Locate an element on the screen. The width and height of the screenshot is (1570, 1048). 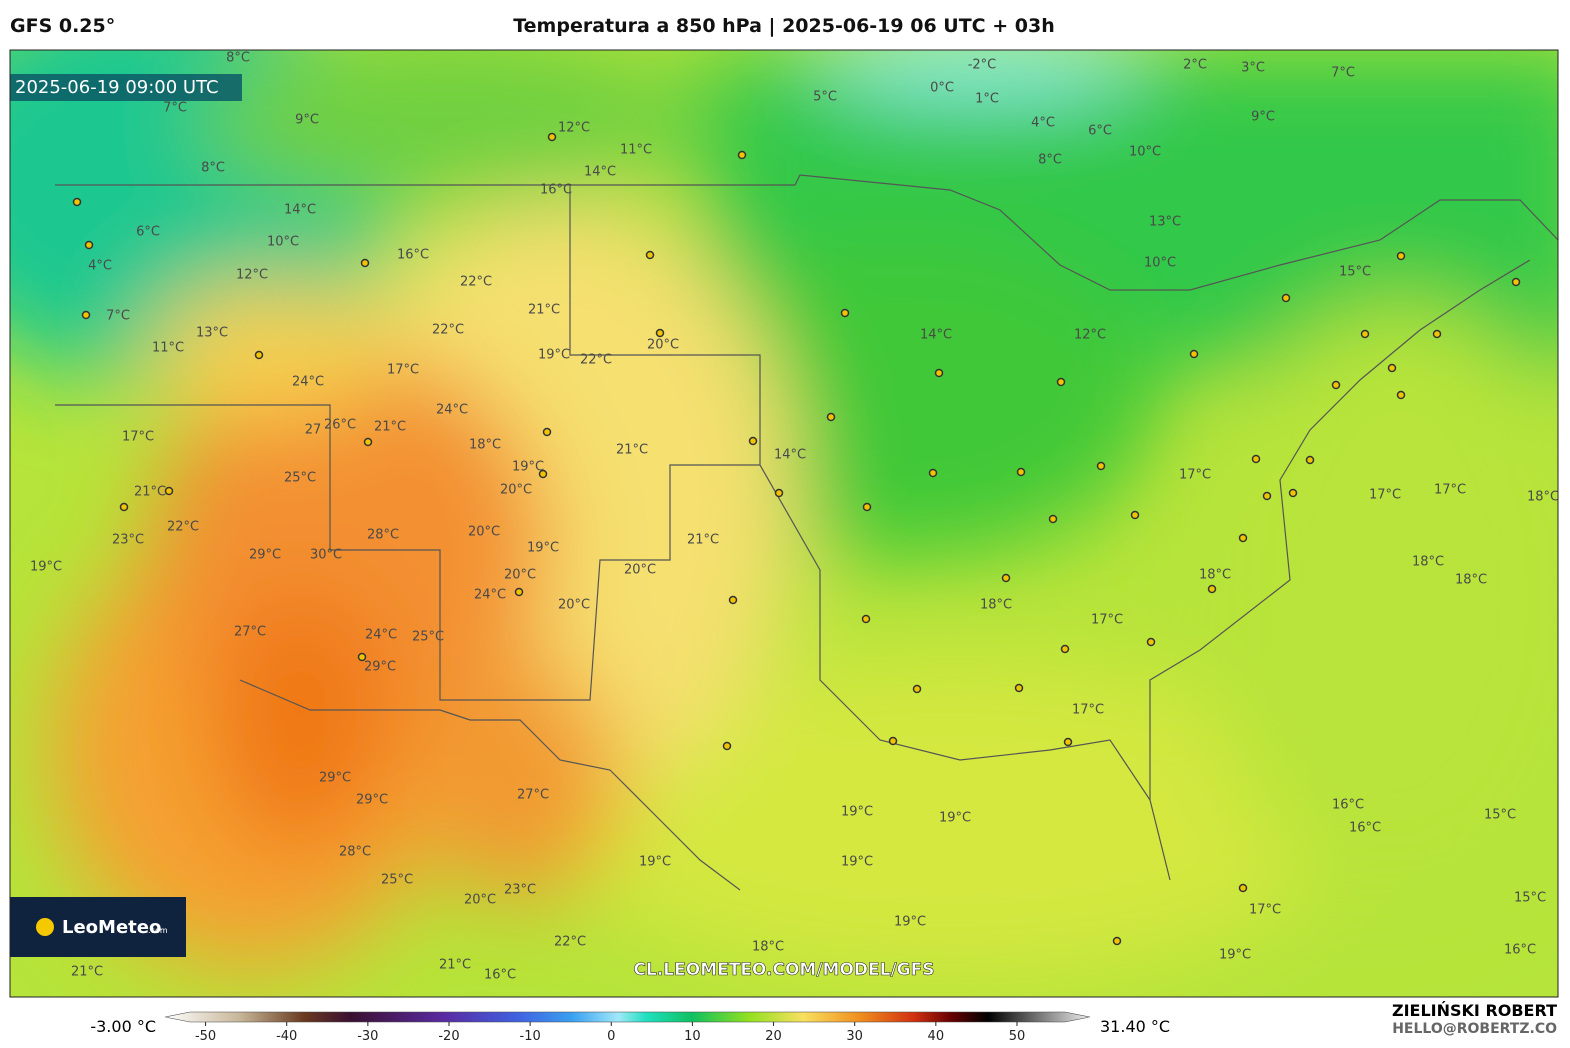
colorbar-tick-label: -20 is located at coordinates (448, 1036).